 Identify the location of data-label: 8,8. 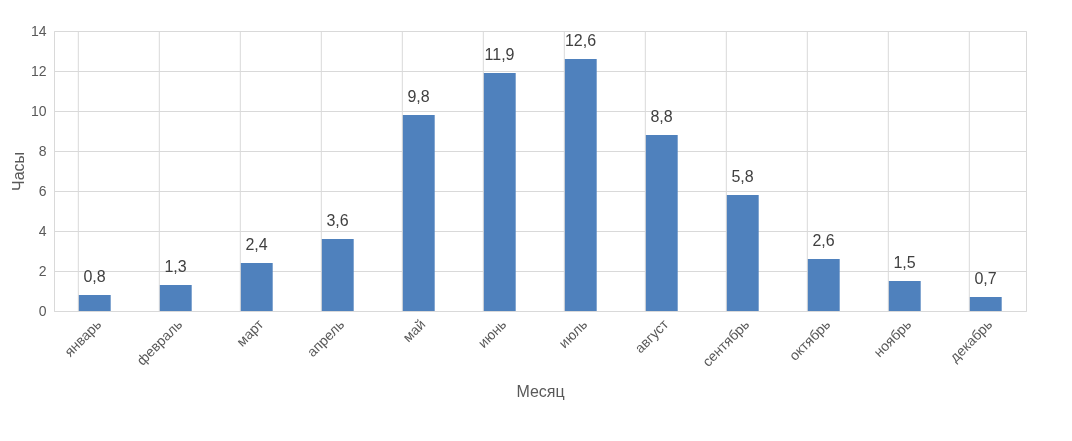
(661, 116).